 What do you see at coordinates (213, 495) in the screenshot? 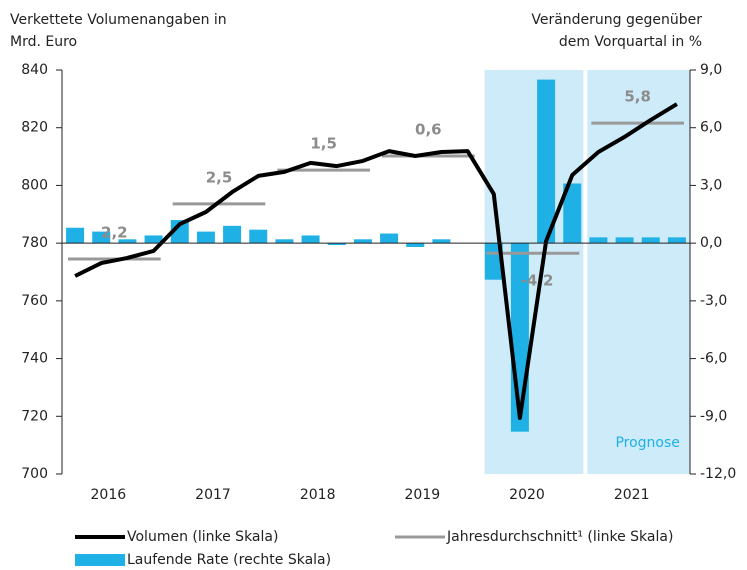
I see `x-tick-label: 2017` at bounding box center [213, 495].